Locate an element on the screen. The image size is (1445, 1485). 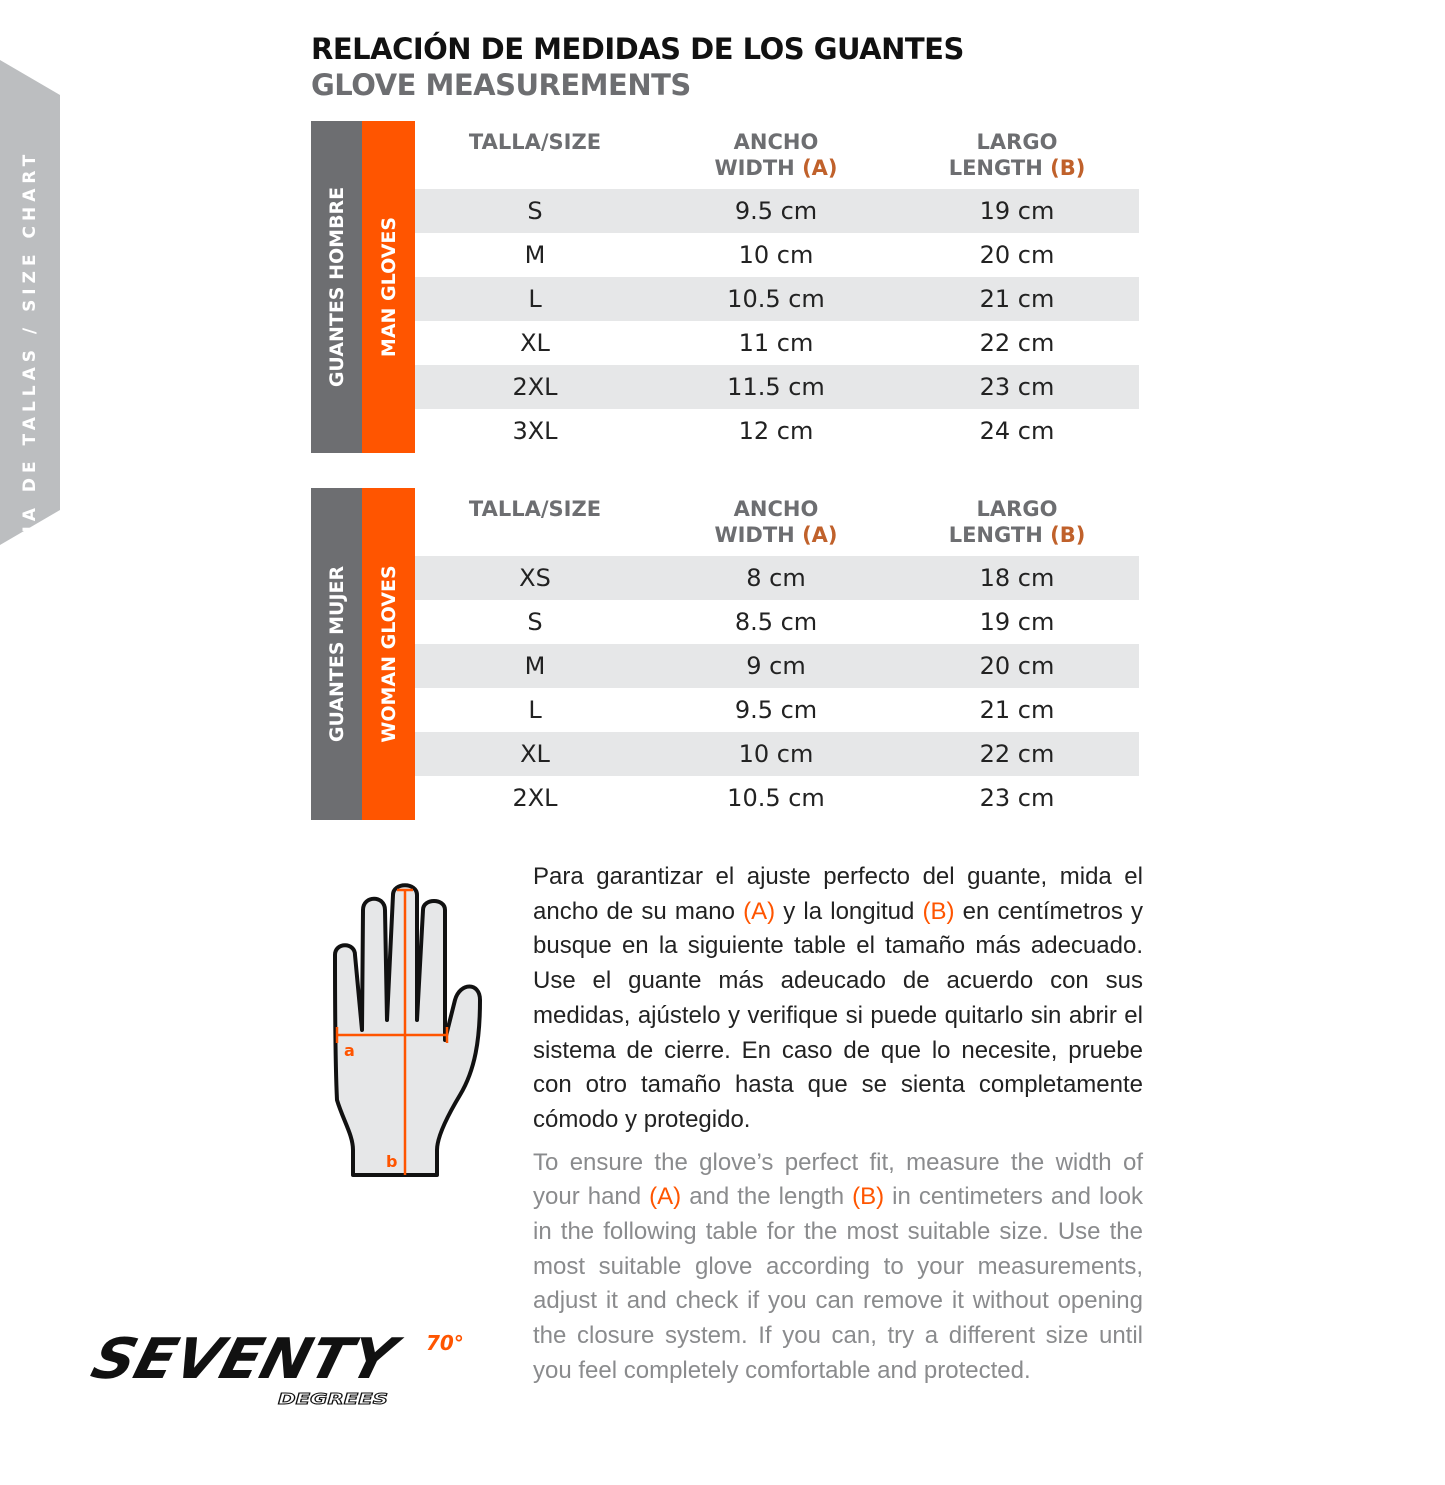
svg-text: SEVENTY is located at coordinates (248, 1360).